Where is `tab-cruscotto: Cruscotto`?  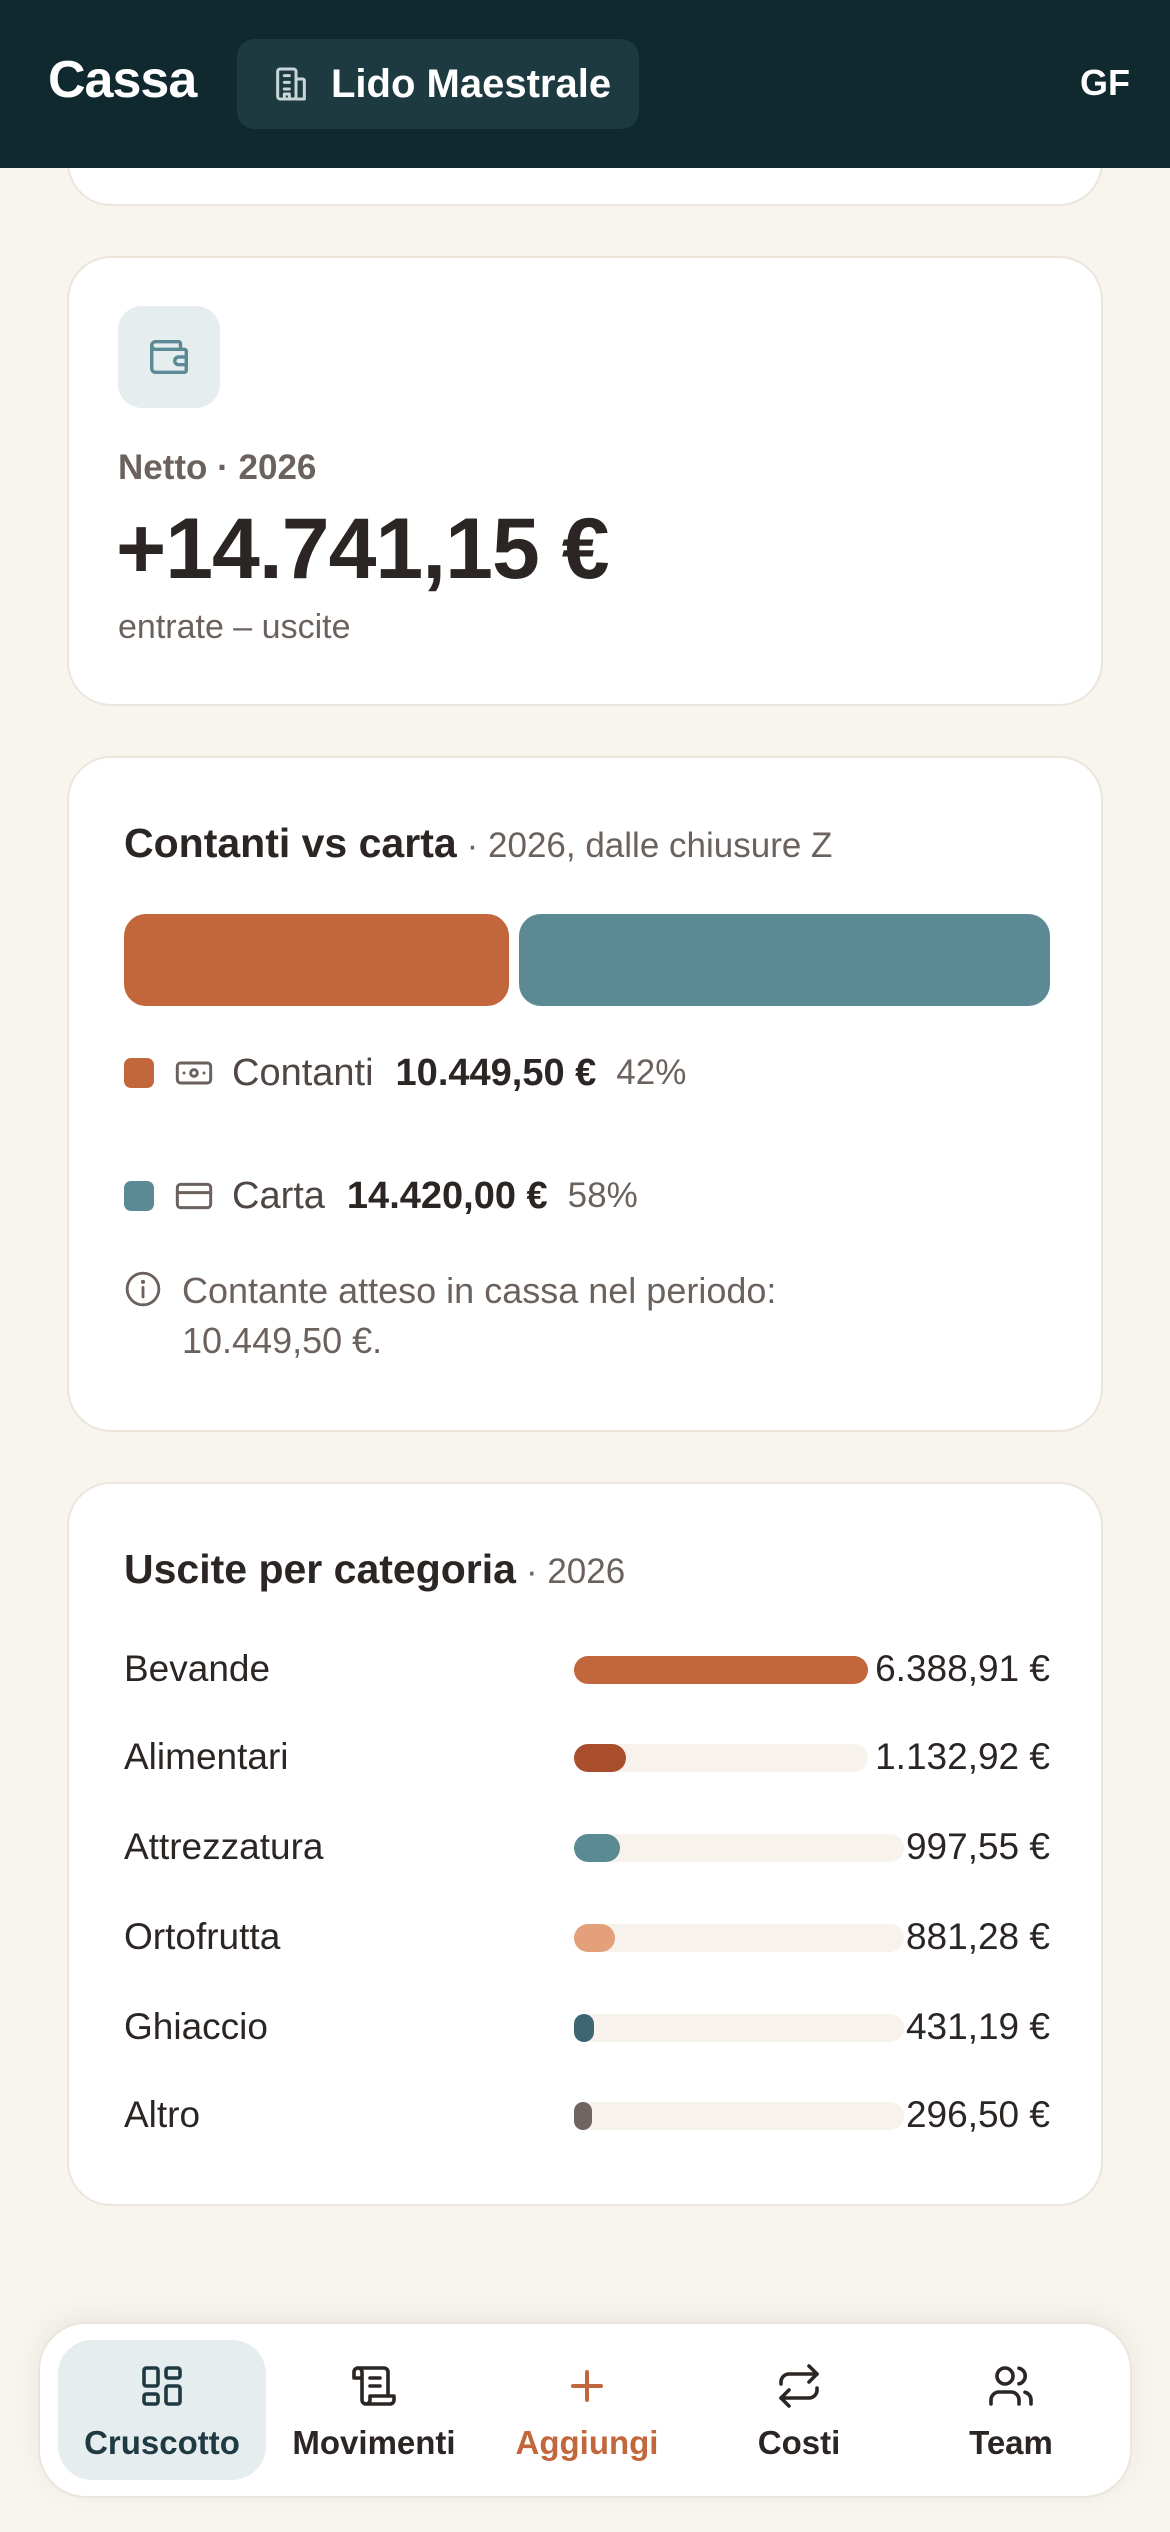
tab-cruscotto: Cruscotto is located at coordinates (162, 2410).